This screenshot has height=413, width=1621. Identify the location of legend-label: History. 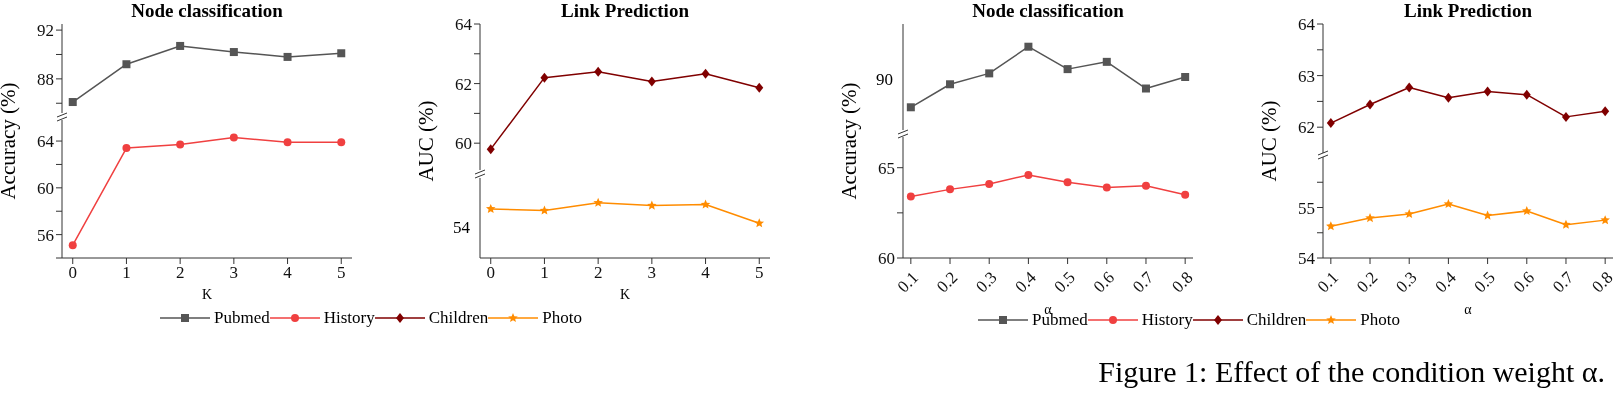
(1167, 320).